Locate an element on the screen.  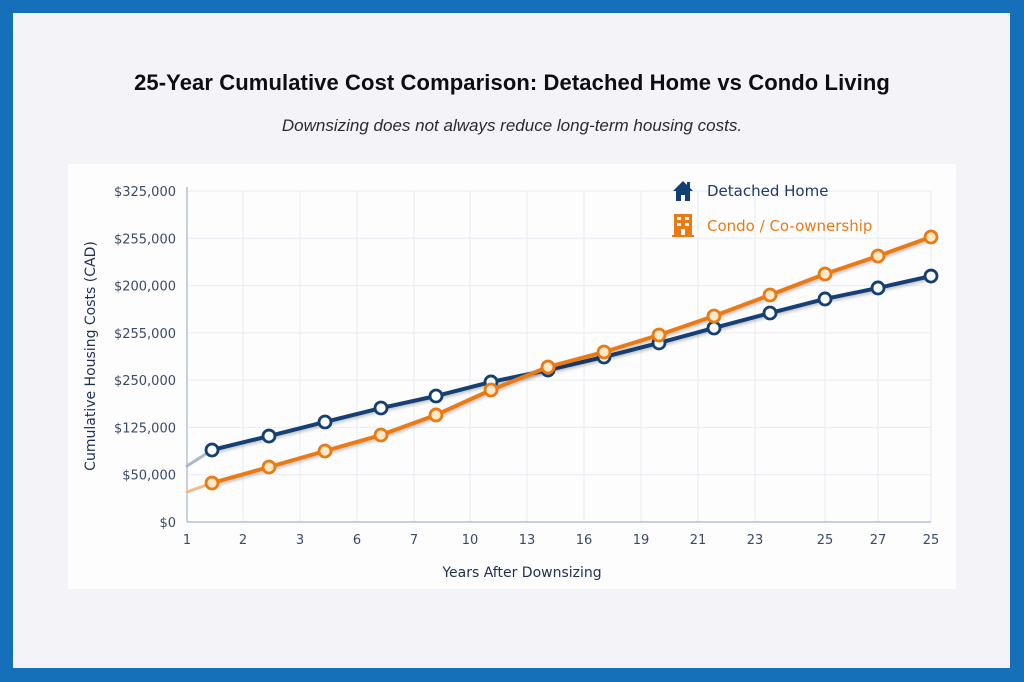
x-tick-label: 7 is located at coordinates (414, 540).